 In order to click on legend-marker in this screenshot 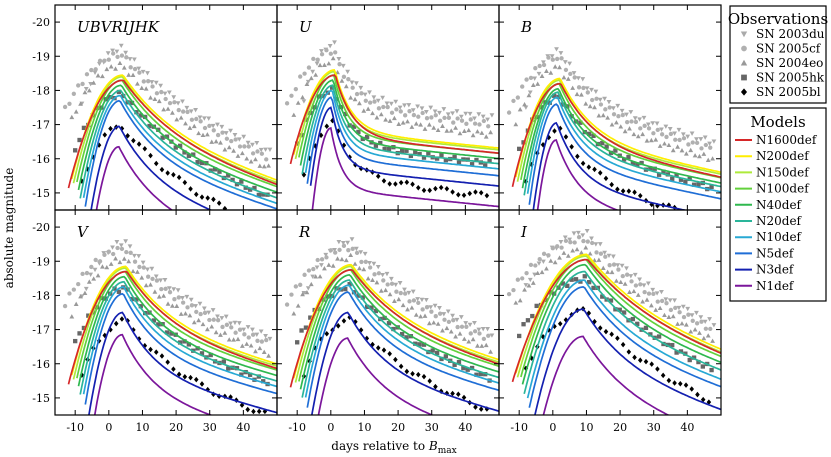, I will do `click(744, 34)`.